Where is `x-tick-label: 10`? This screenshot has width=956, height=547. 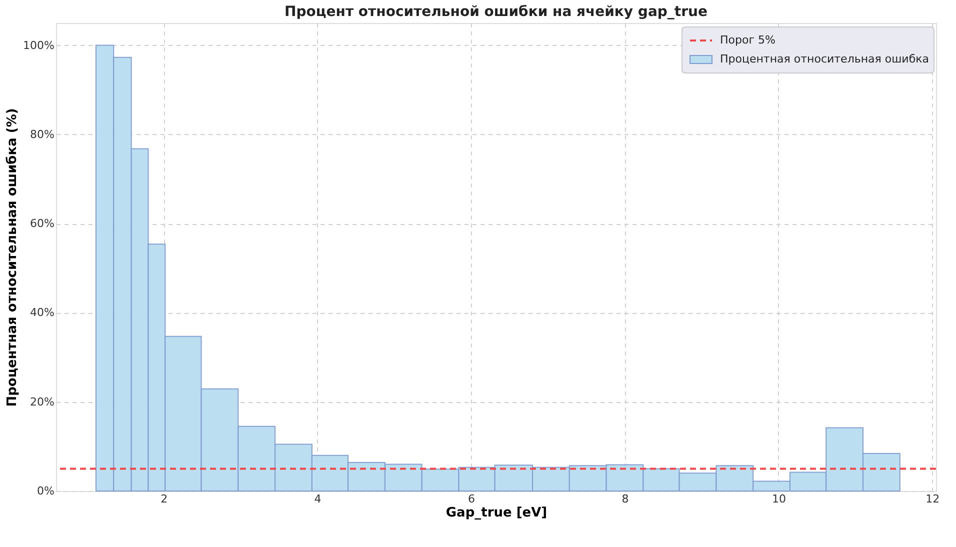 x-tick-label: 10 is located at coordinates (779, 499).